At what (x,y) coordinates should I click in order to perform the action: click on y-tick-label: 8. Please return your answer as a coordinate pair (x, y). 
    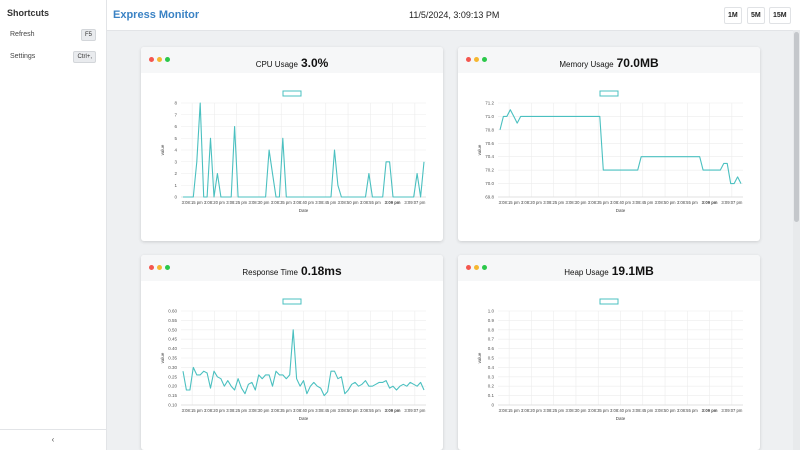
    Looking at the image, I should click on (175, 103).